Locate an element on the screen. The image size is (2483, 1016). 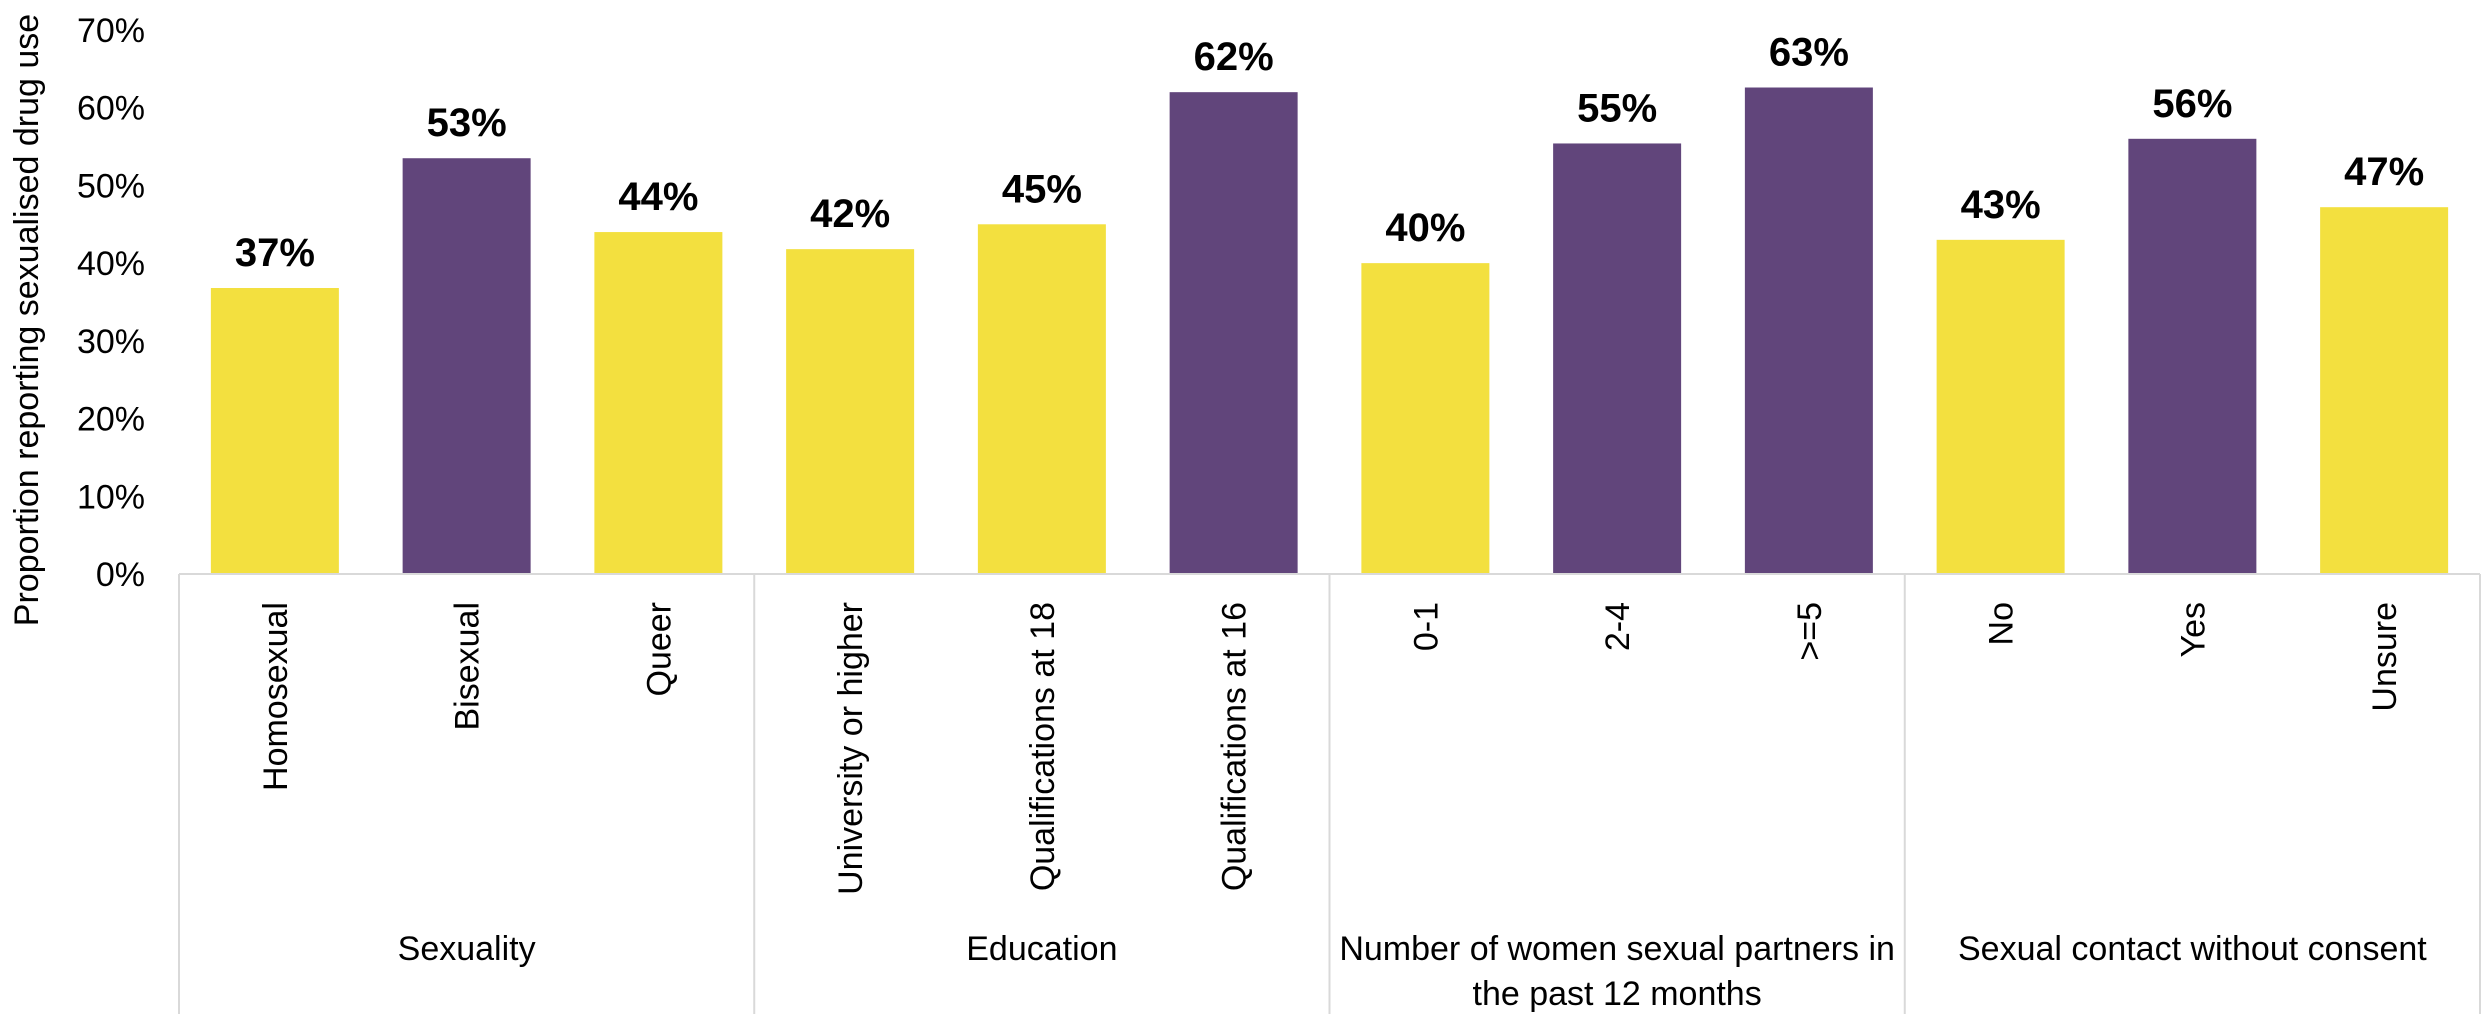
category-label: Bisexual is located at coordinates (468, 666).